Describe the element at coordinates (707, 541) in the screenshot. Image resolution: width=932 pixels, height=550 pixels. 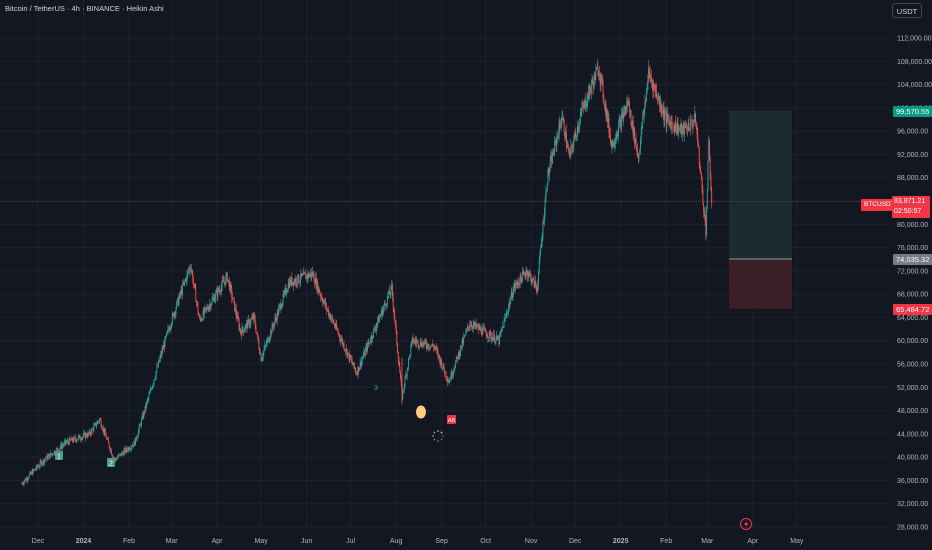
I see `time-axis-label: Mar` at that location.